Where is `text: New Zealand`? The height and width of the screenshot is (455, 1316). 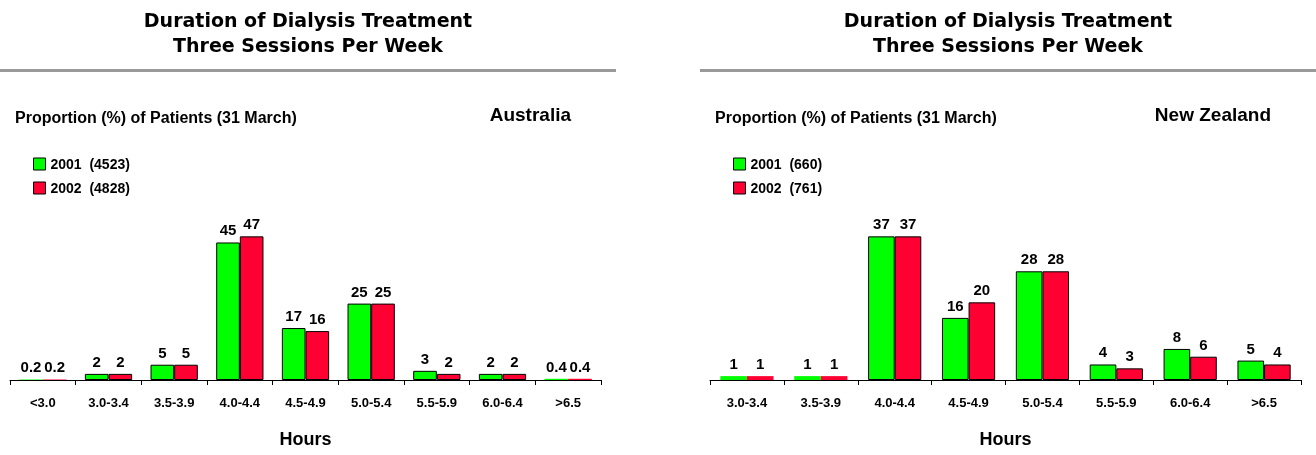
text: New Zealand is located at coordinates (1213, 114).